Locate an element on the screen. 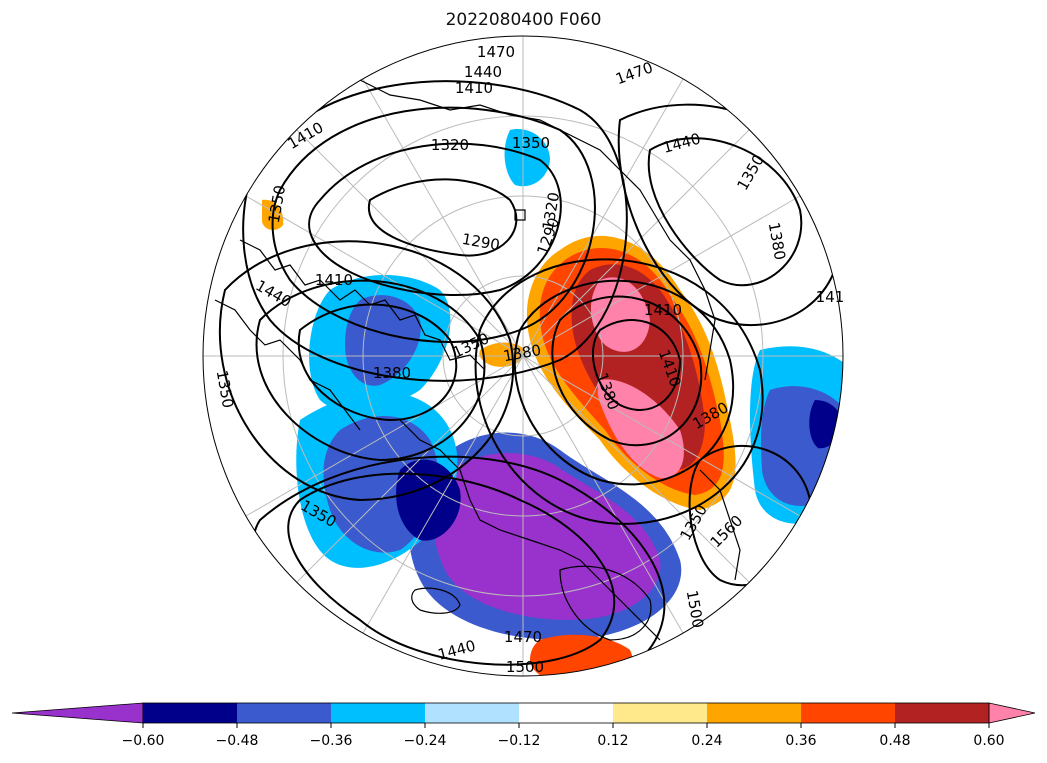 This screenshot has height=763, width=1047. colorbar-tick-label: −0.24 is located at coordinates (425, 741).